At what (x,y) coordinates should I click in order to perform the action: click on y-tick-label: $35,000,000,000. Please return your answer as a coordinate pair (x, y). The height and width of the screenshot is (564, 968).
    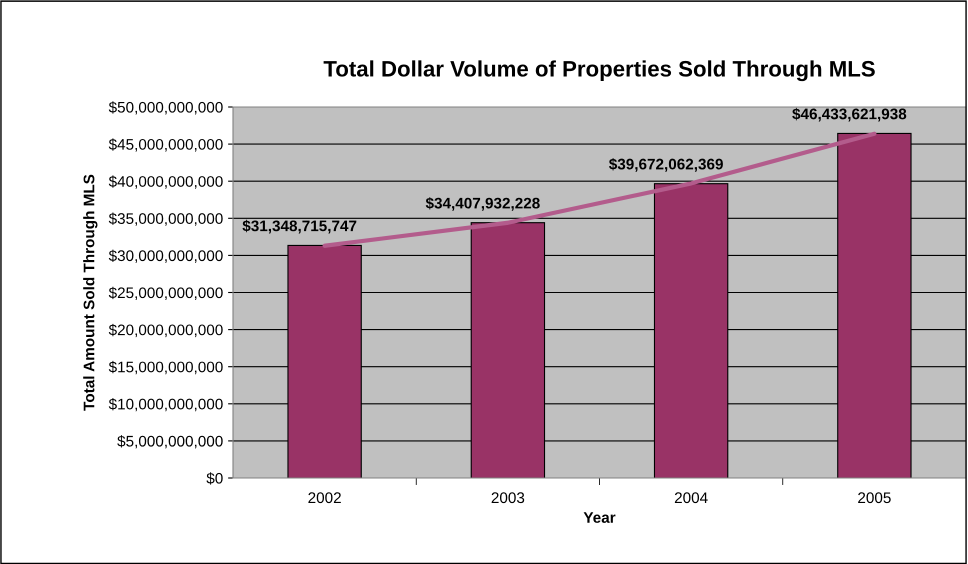
    Looking at the image, I should click on (165, 219).